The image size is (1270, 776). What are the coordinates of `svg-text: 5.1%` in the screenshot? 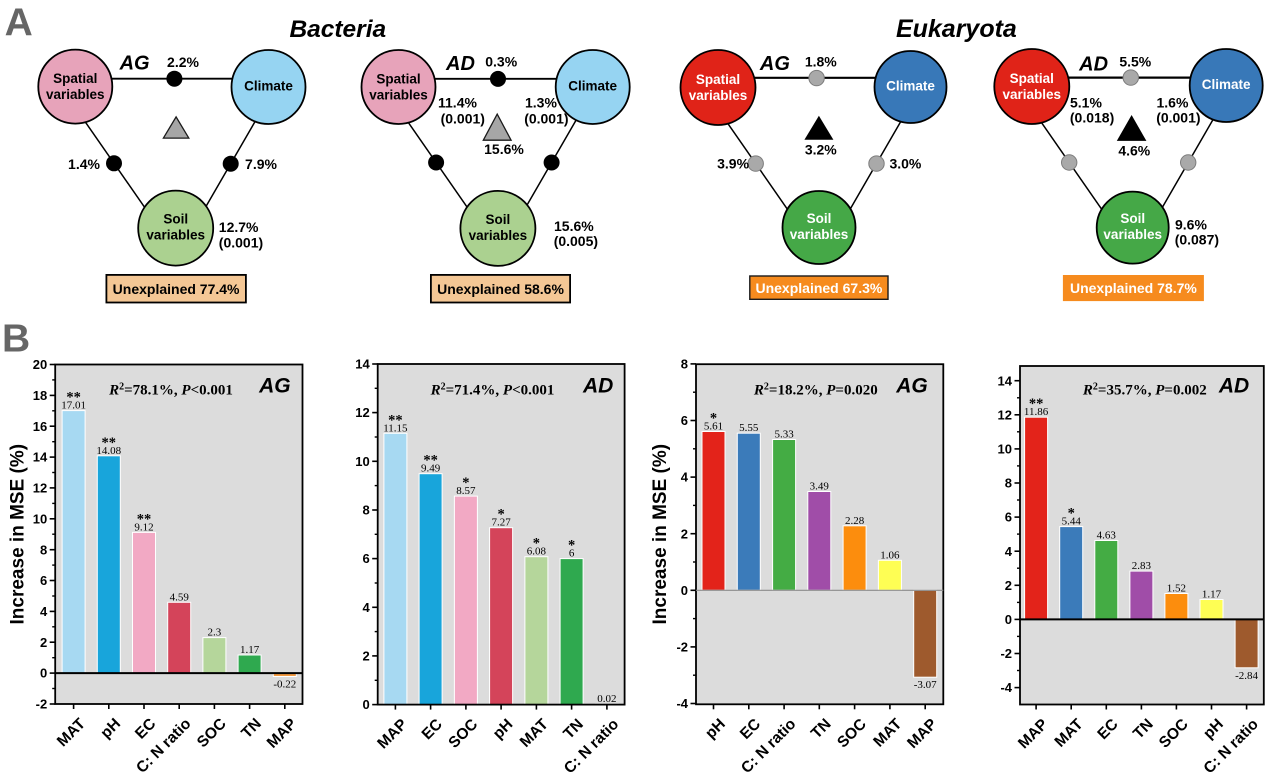 It's located at (1086, 103).